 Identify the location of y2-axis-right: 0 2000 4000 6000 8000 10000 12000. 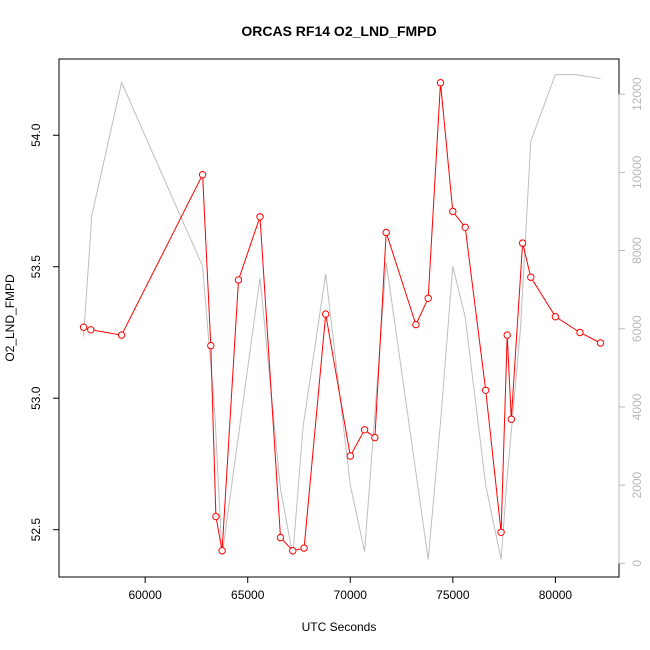
(631, 322).